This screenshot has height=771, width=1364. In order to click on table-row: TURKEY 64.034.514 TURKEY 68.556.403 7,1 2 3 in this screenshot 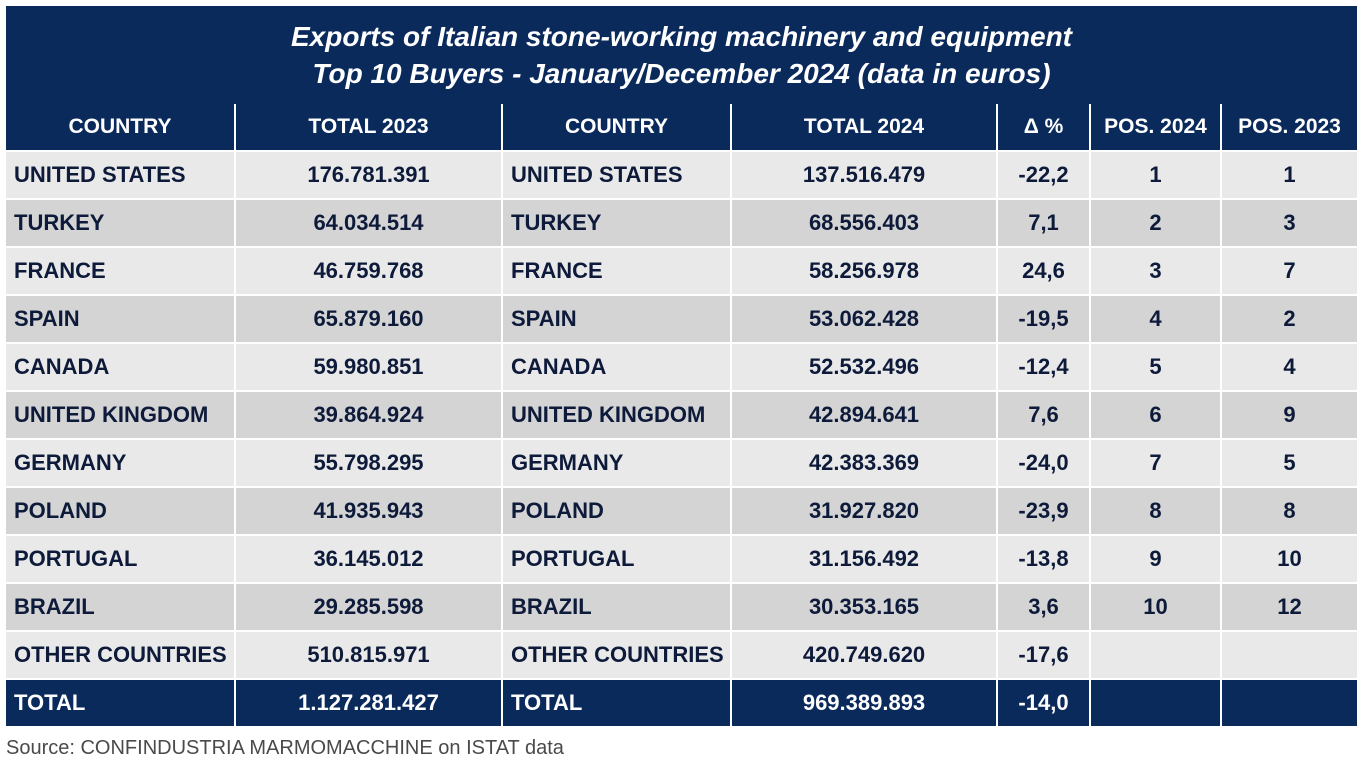, I will do `click(681, 223)`.